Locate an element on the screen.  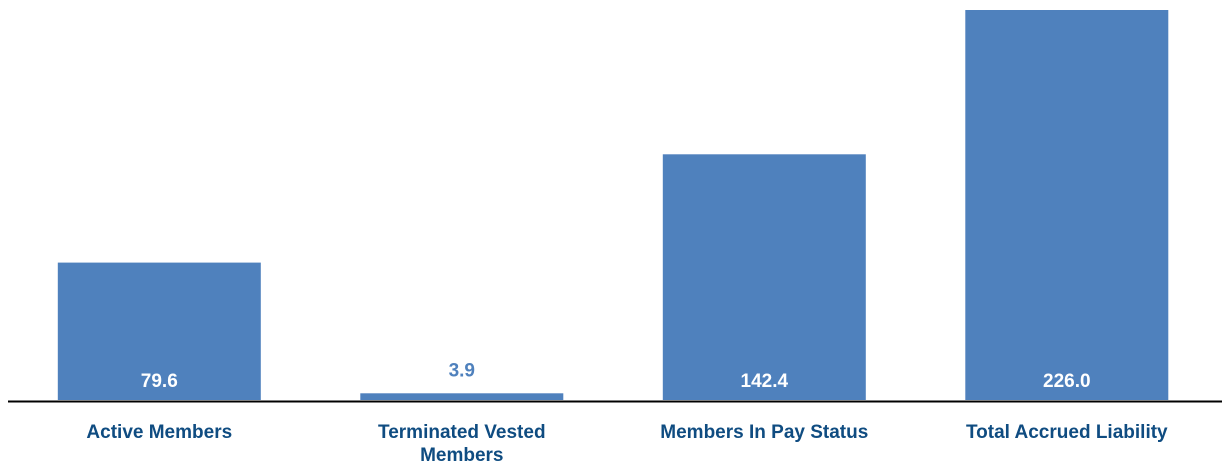
category-label-line: Active Members is located at coordinates (159, 432).